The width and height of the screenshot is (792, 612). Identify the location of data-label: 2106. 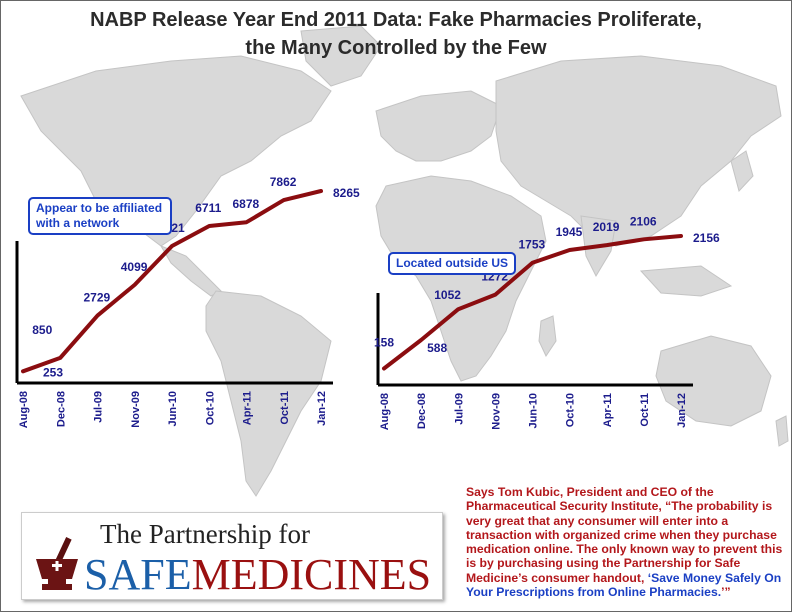
(643, 221).